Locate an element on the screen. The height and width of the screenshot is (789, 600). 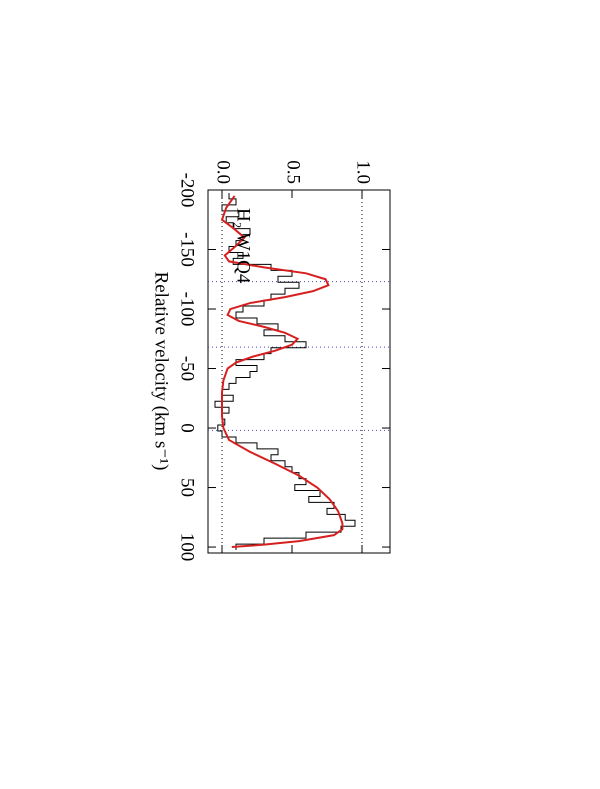
x-axis-label: Relative velocity (km s⁻¹) is located at coordinates (161, 371).